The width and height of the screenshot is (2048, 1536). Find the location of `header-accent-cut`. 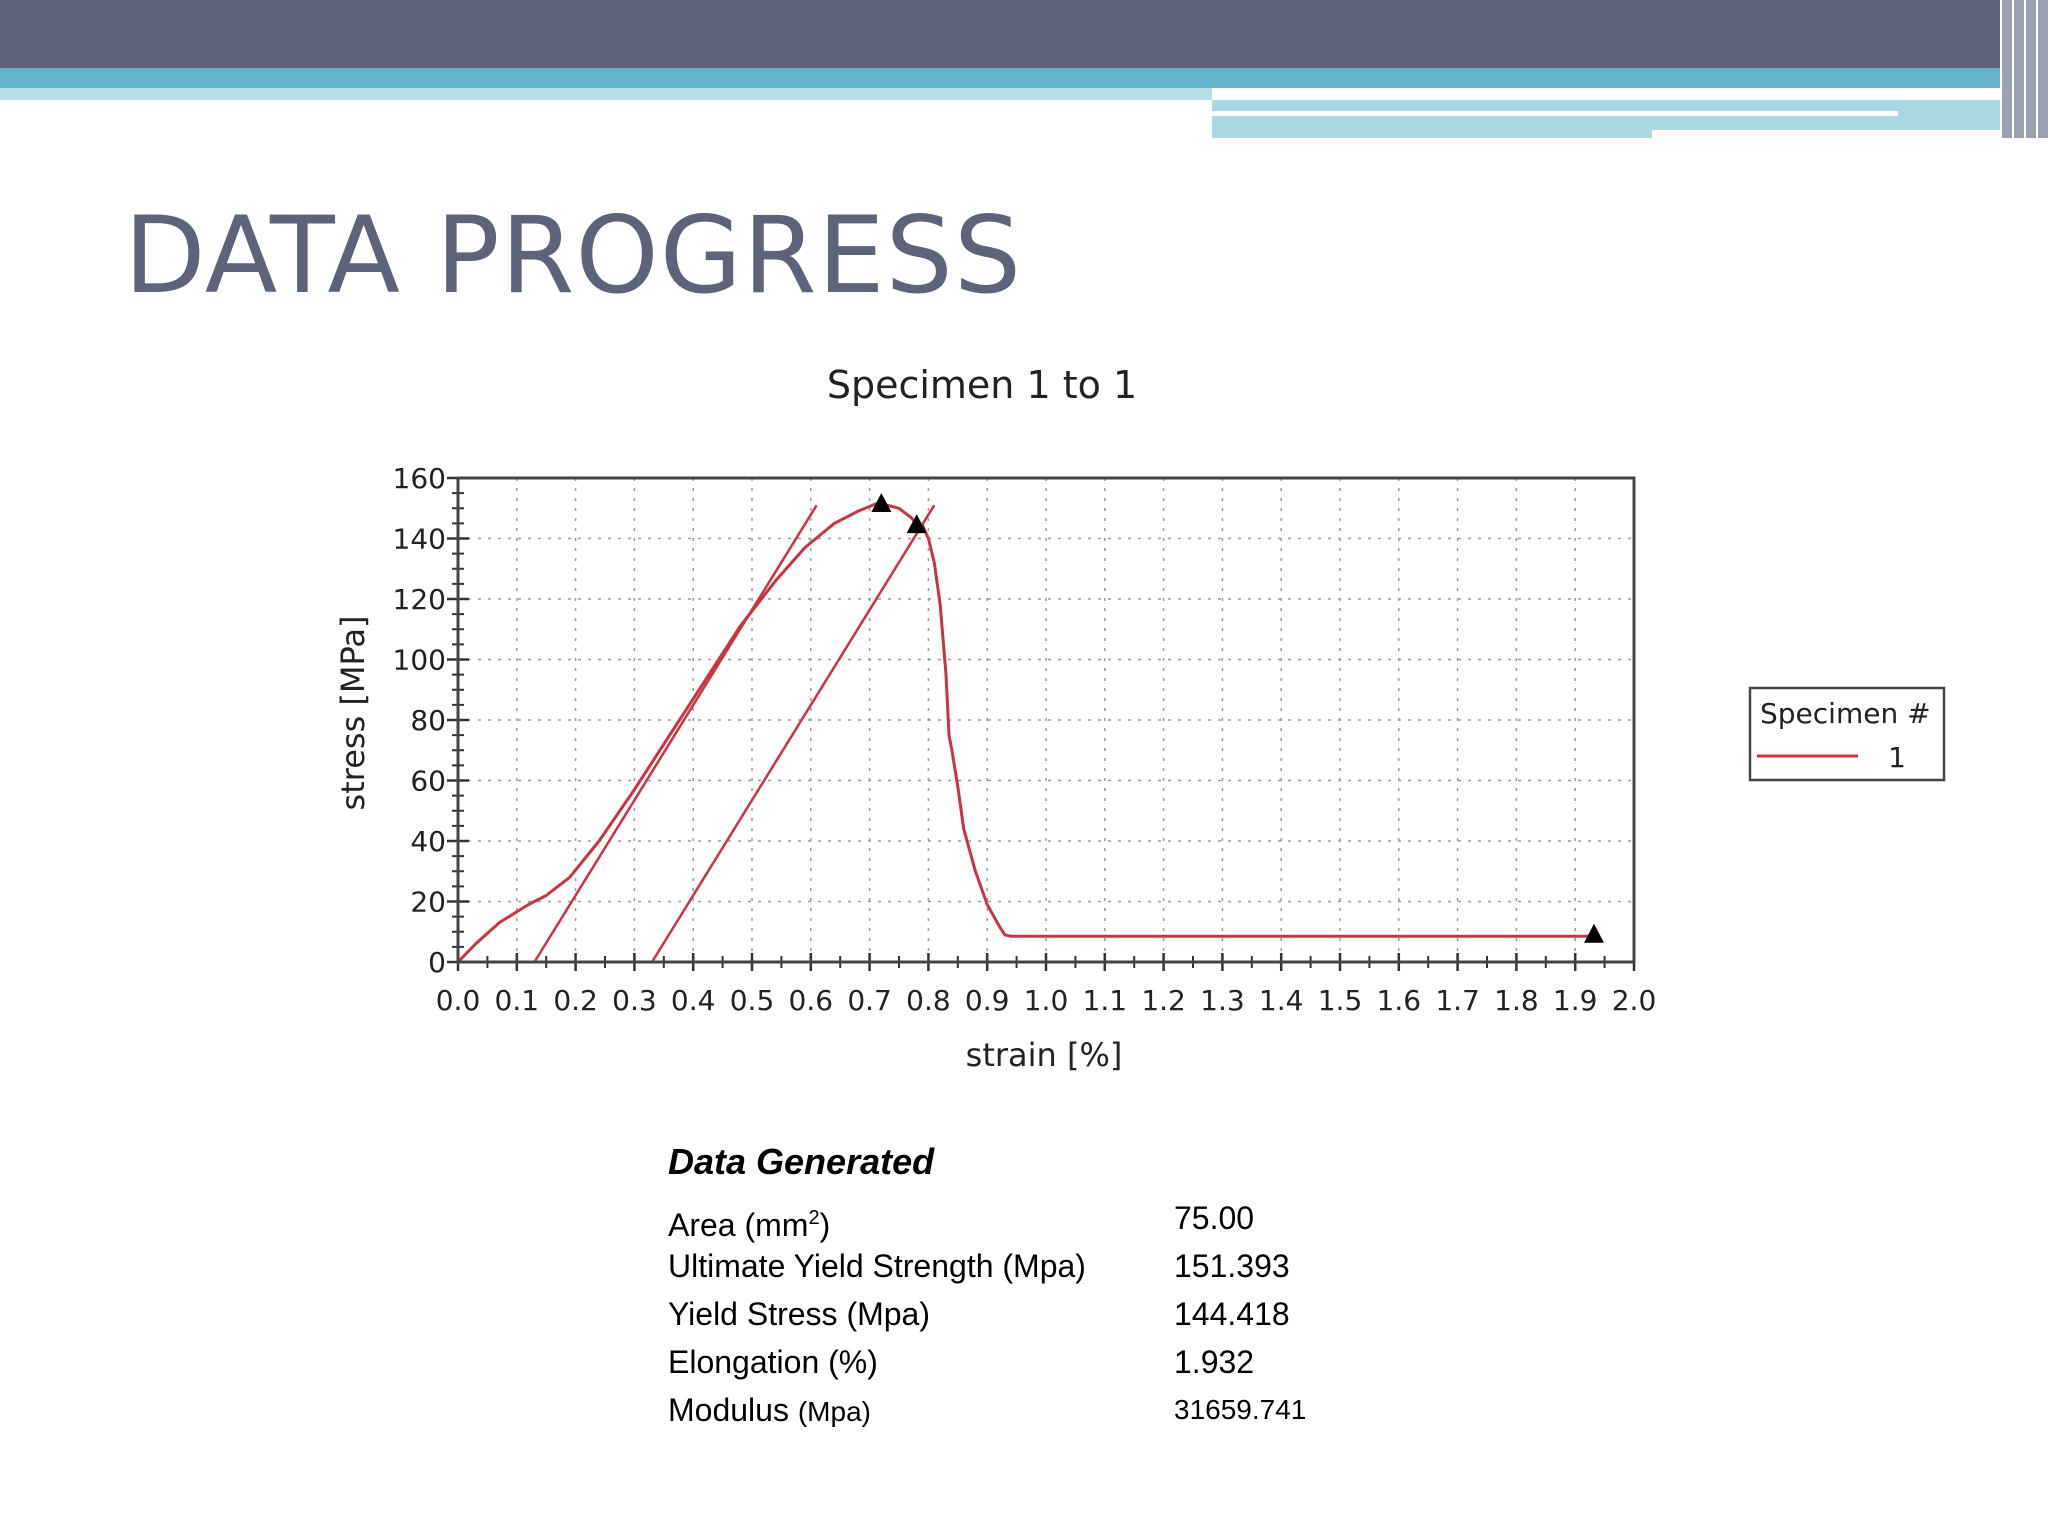

header-accent-cut is located at coordinates (1850, 134).